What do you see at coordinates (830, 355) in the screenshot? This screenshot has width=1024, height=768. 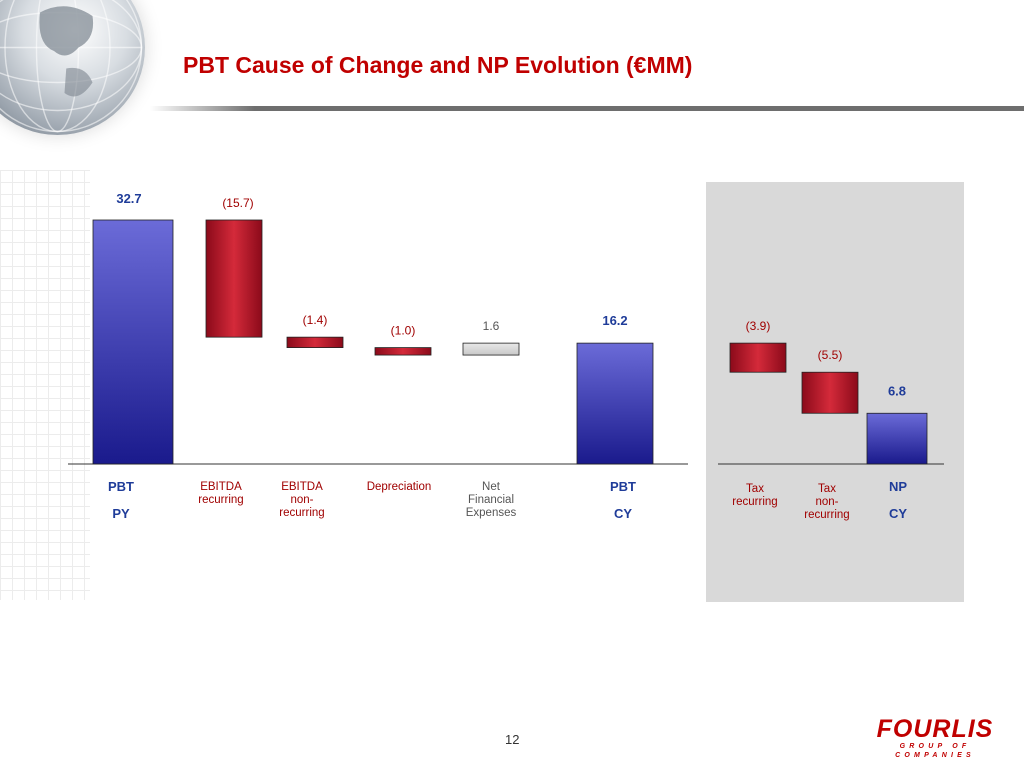 I see `data-label: (5.5)` at bounding box center [830, 355].